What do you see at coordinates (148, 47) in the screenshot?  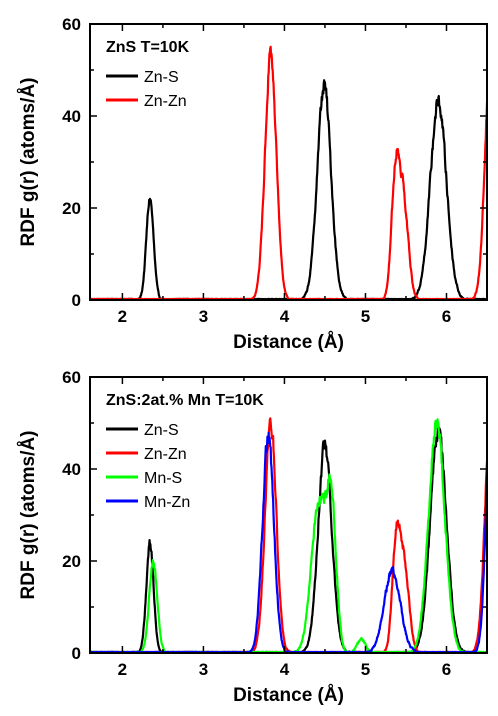 I see `panel-title: ZnS T=10K` at bounding box center [148, 47].